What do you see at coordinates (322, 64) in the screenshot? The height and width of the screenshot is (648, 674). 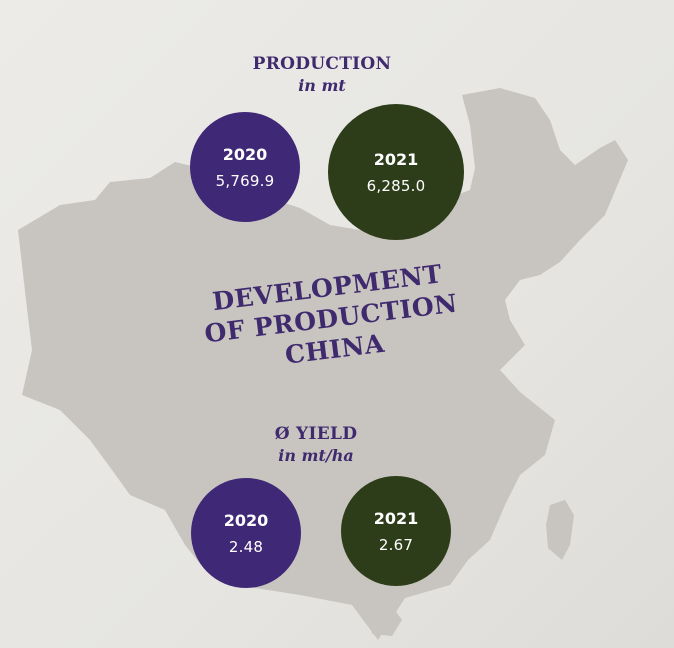 I see `production-heading-label: PRODUCTION` at bounding box center [322, 64].